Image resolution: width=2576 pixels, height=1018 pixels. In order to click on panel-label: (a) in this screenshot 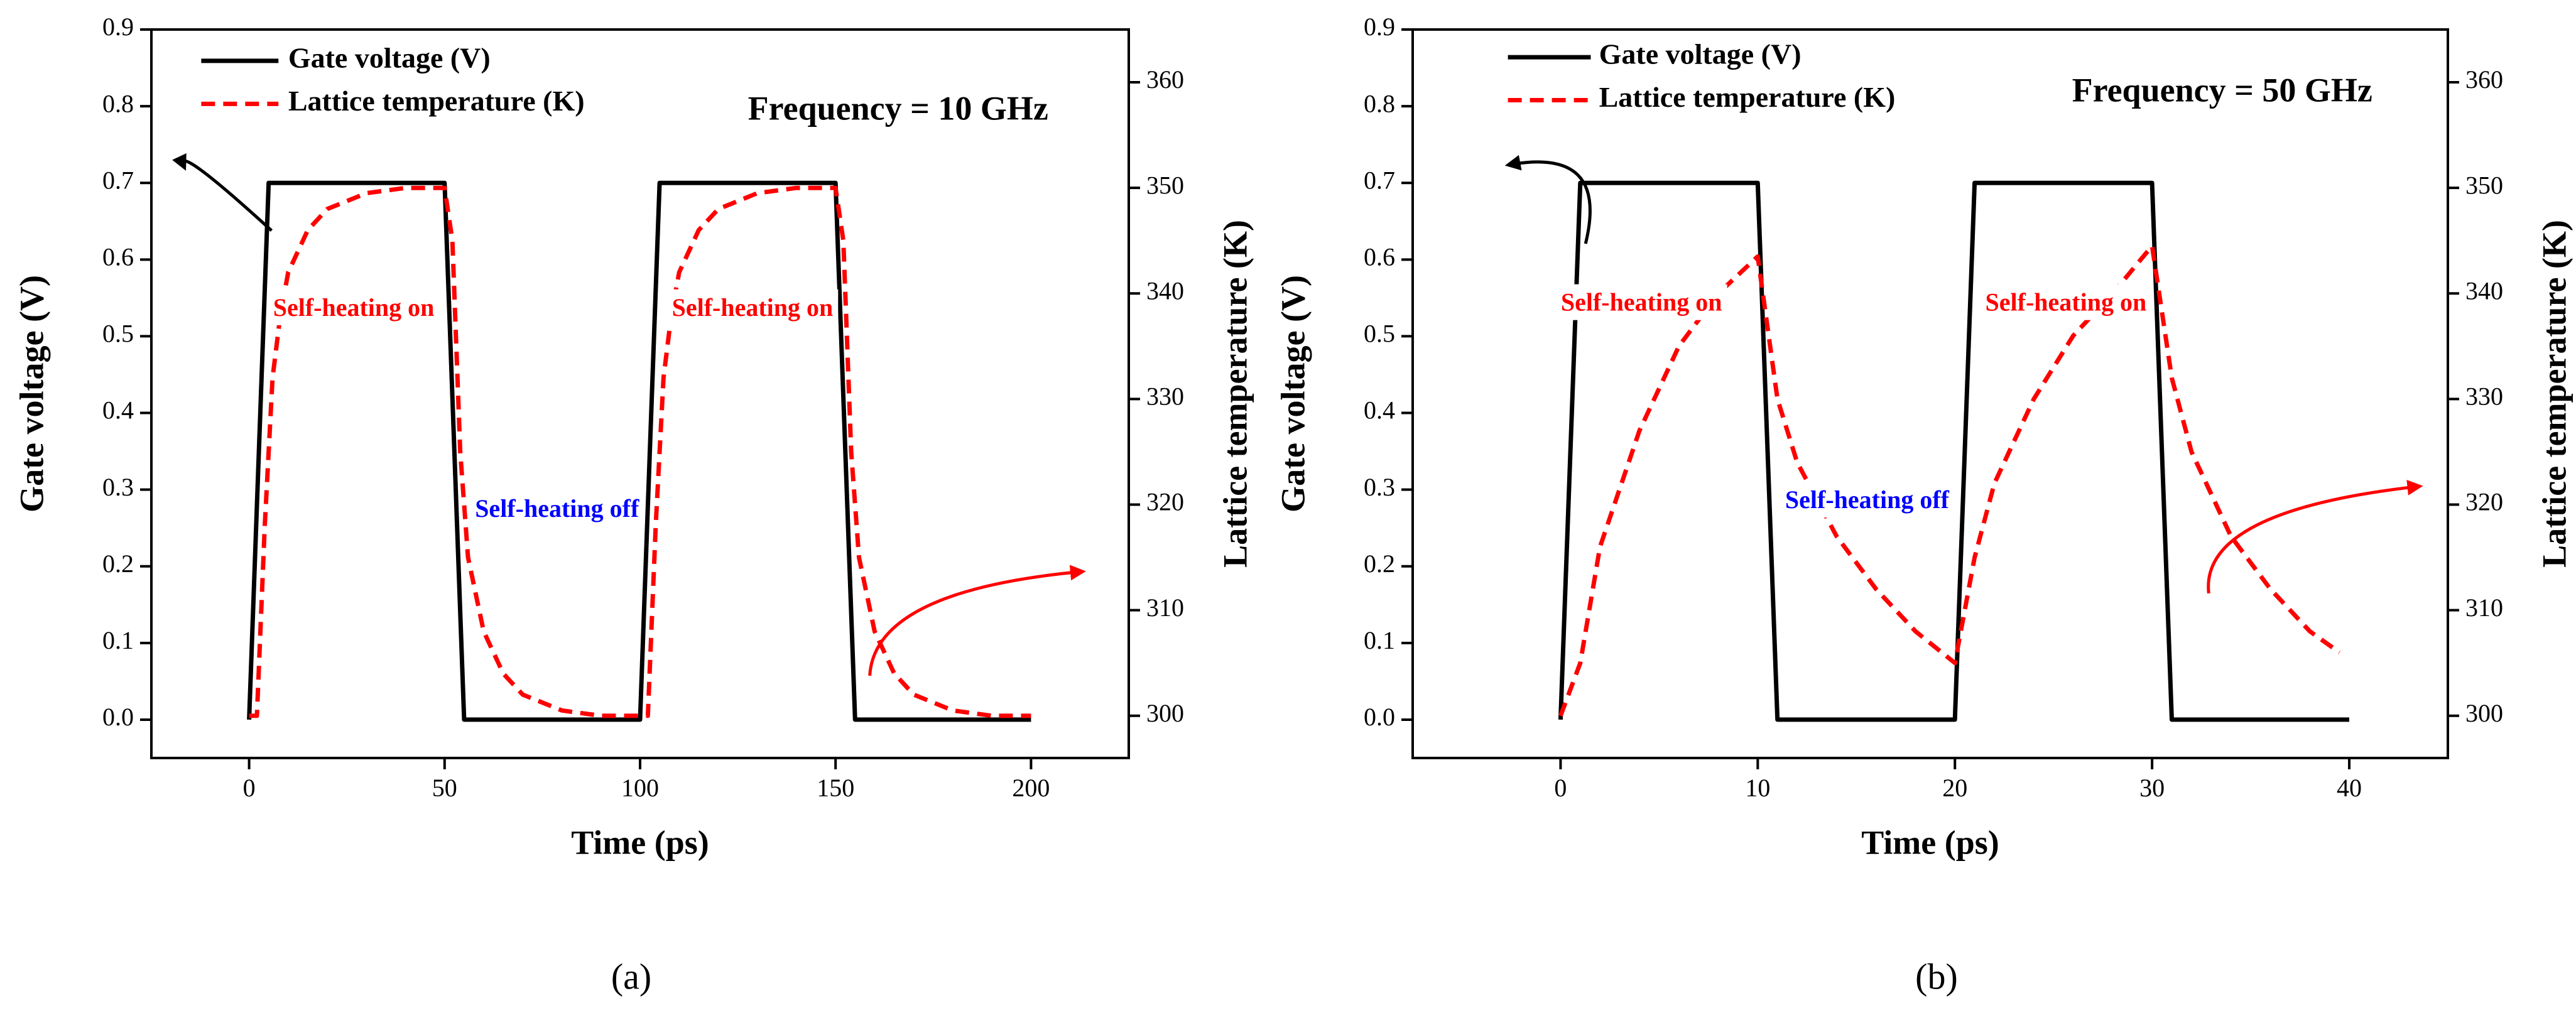, I will do `click(631, 976)`.